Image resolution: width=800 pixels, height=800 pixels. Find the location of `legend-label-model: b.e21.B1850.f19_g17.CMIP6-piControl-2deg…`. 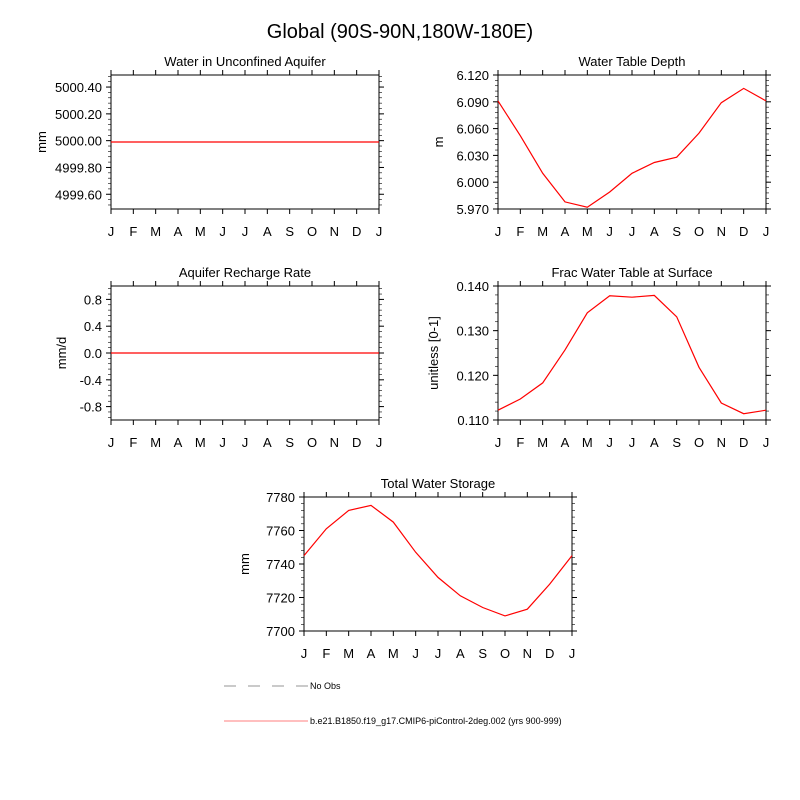

legend-label-model: b.e21.B1850.f19_g17.CMIP6-piControl-2deg… is located at coordinates (436, 721).